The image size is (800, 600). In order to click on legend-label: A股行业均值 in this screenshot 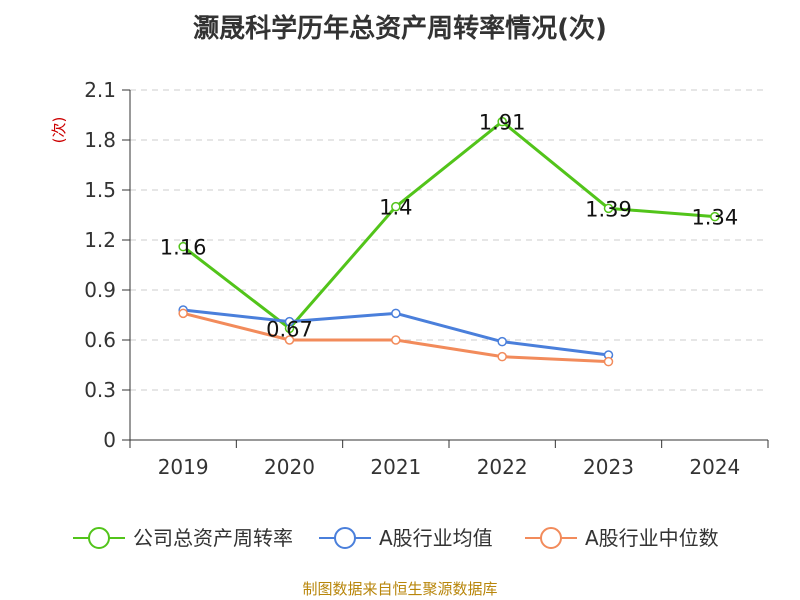, I will do `click(436, 538)`.